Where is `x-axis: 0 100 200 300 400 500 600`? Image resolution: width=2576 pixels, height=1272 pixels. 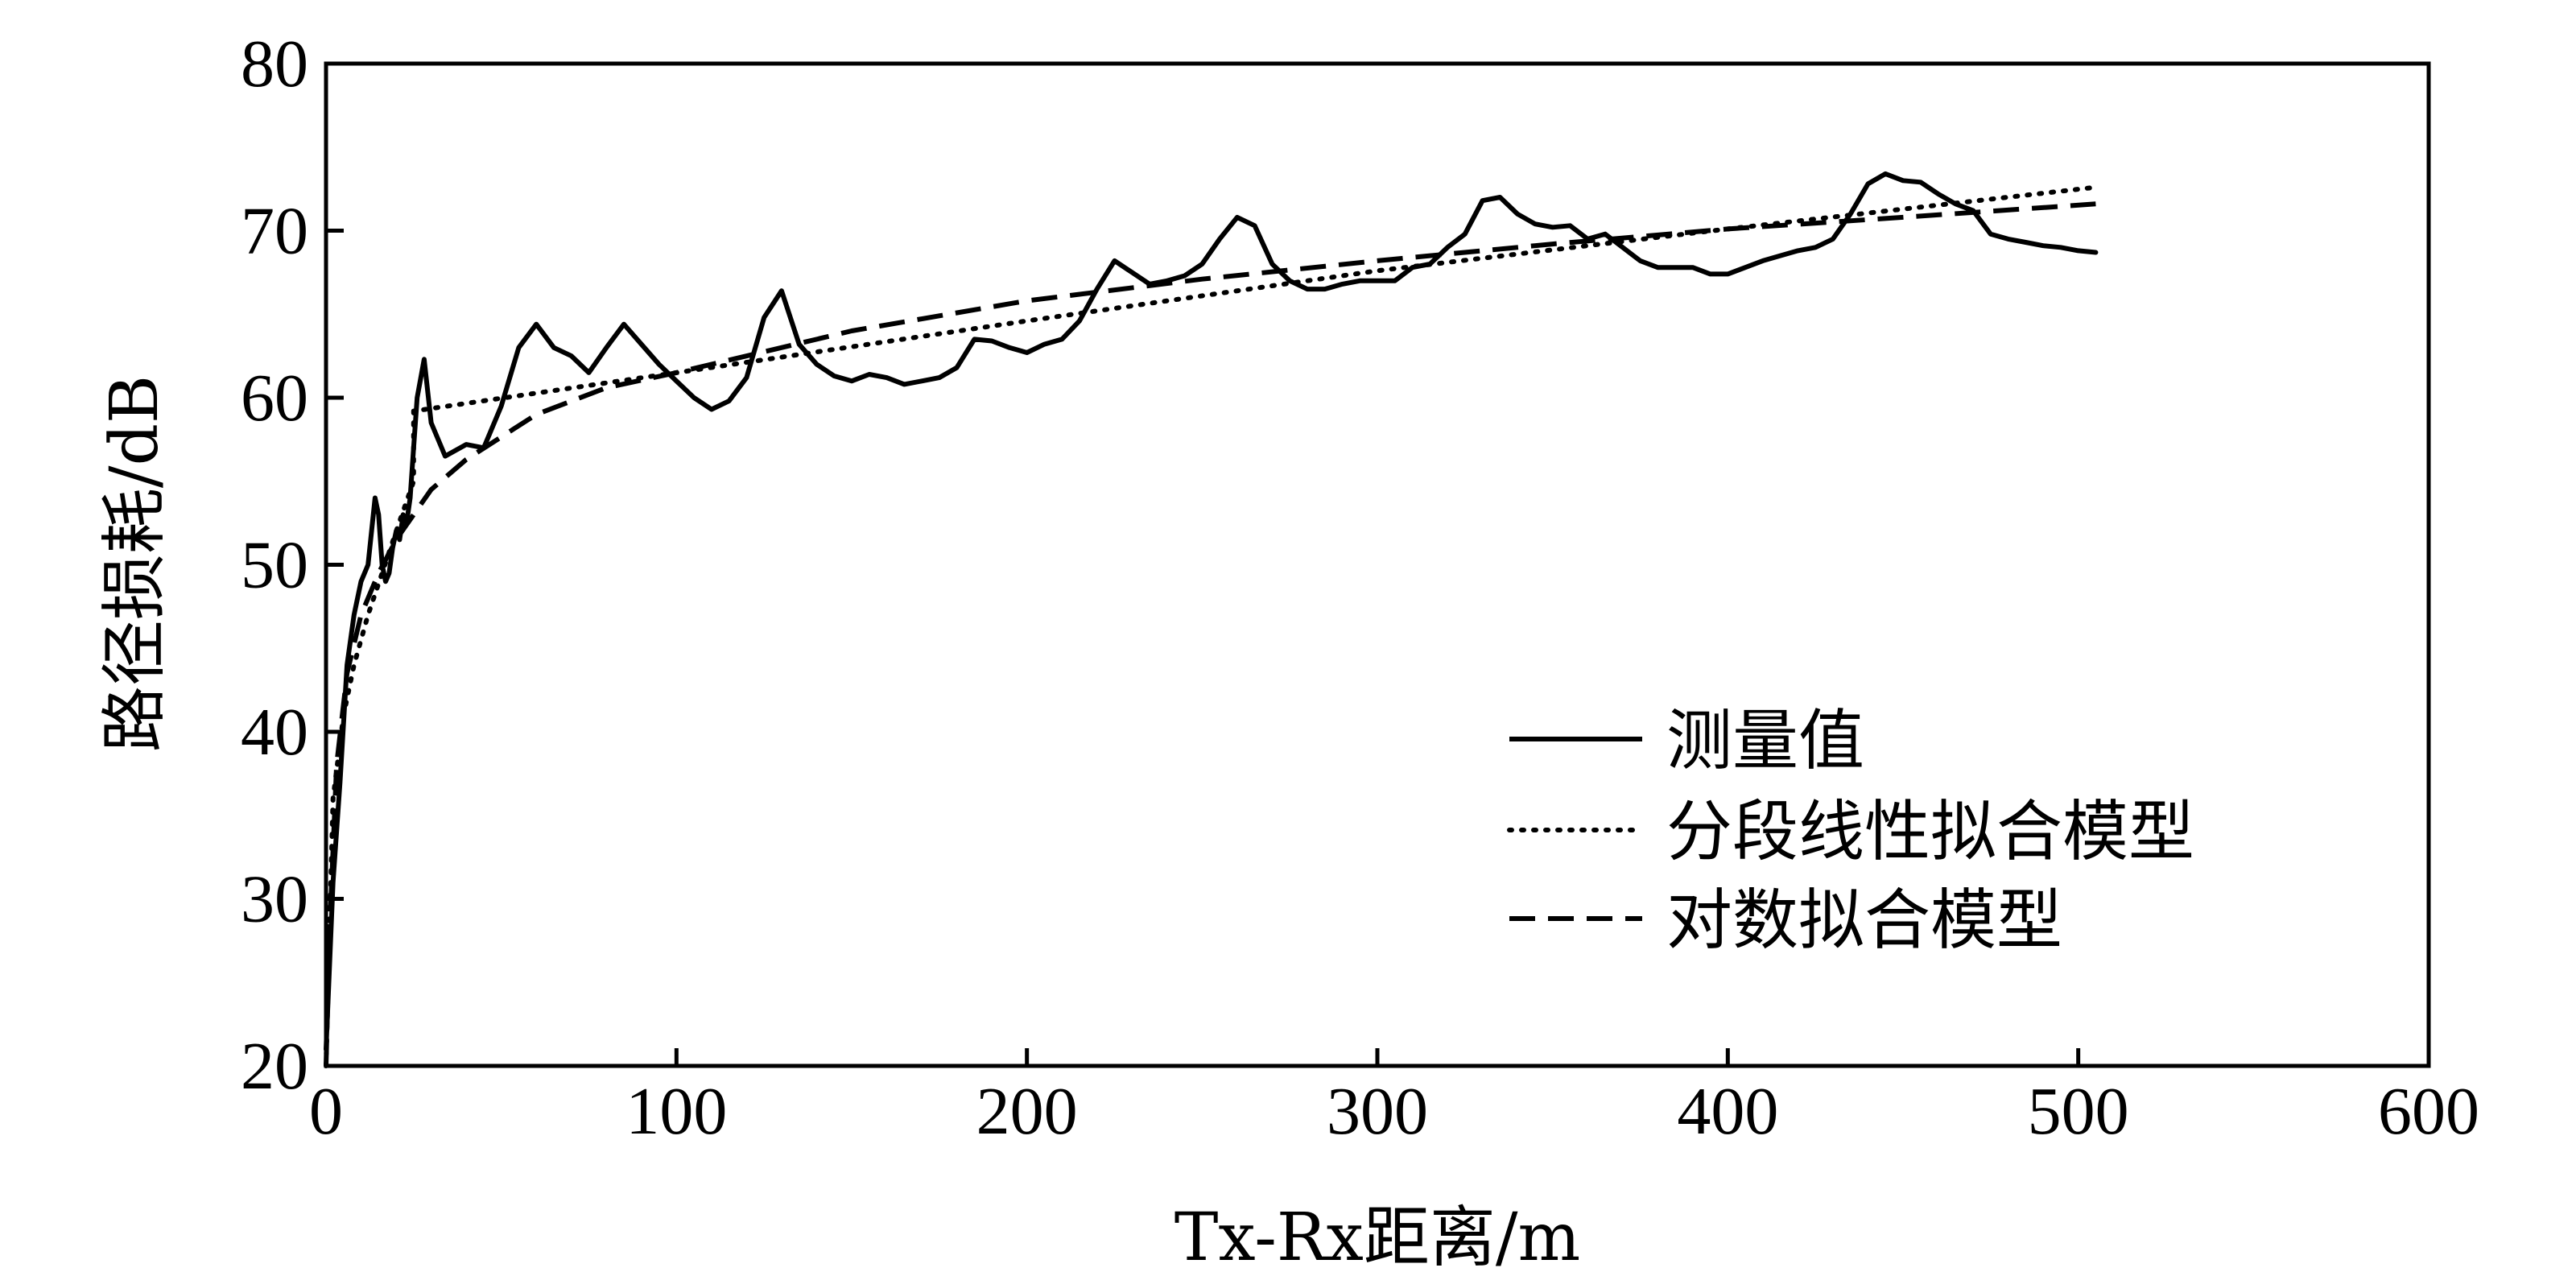
x-axis: 0 100 200 300 400 500 600 is located at coordinates (1394, 1098).